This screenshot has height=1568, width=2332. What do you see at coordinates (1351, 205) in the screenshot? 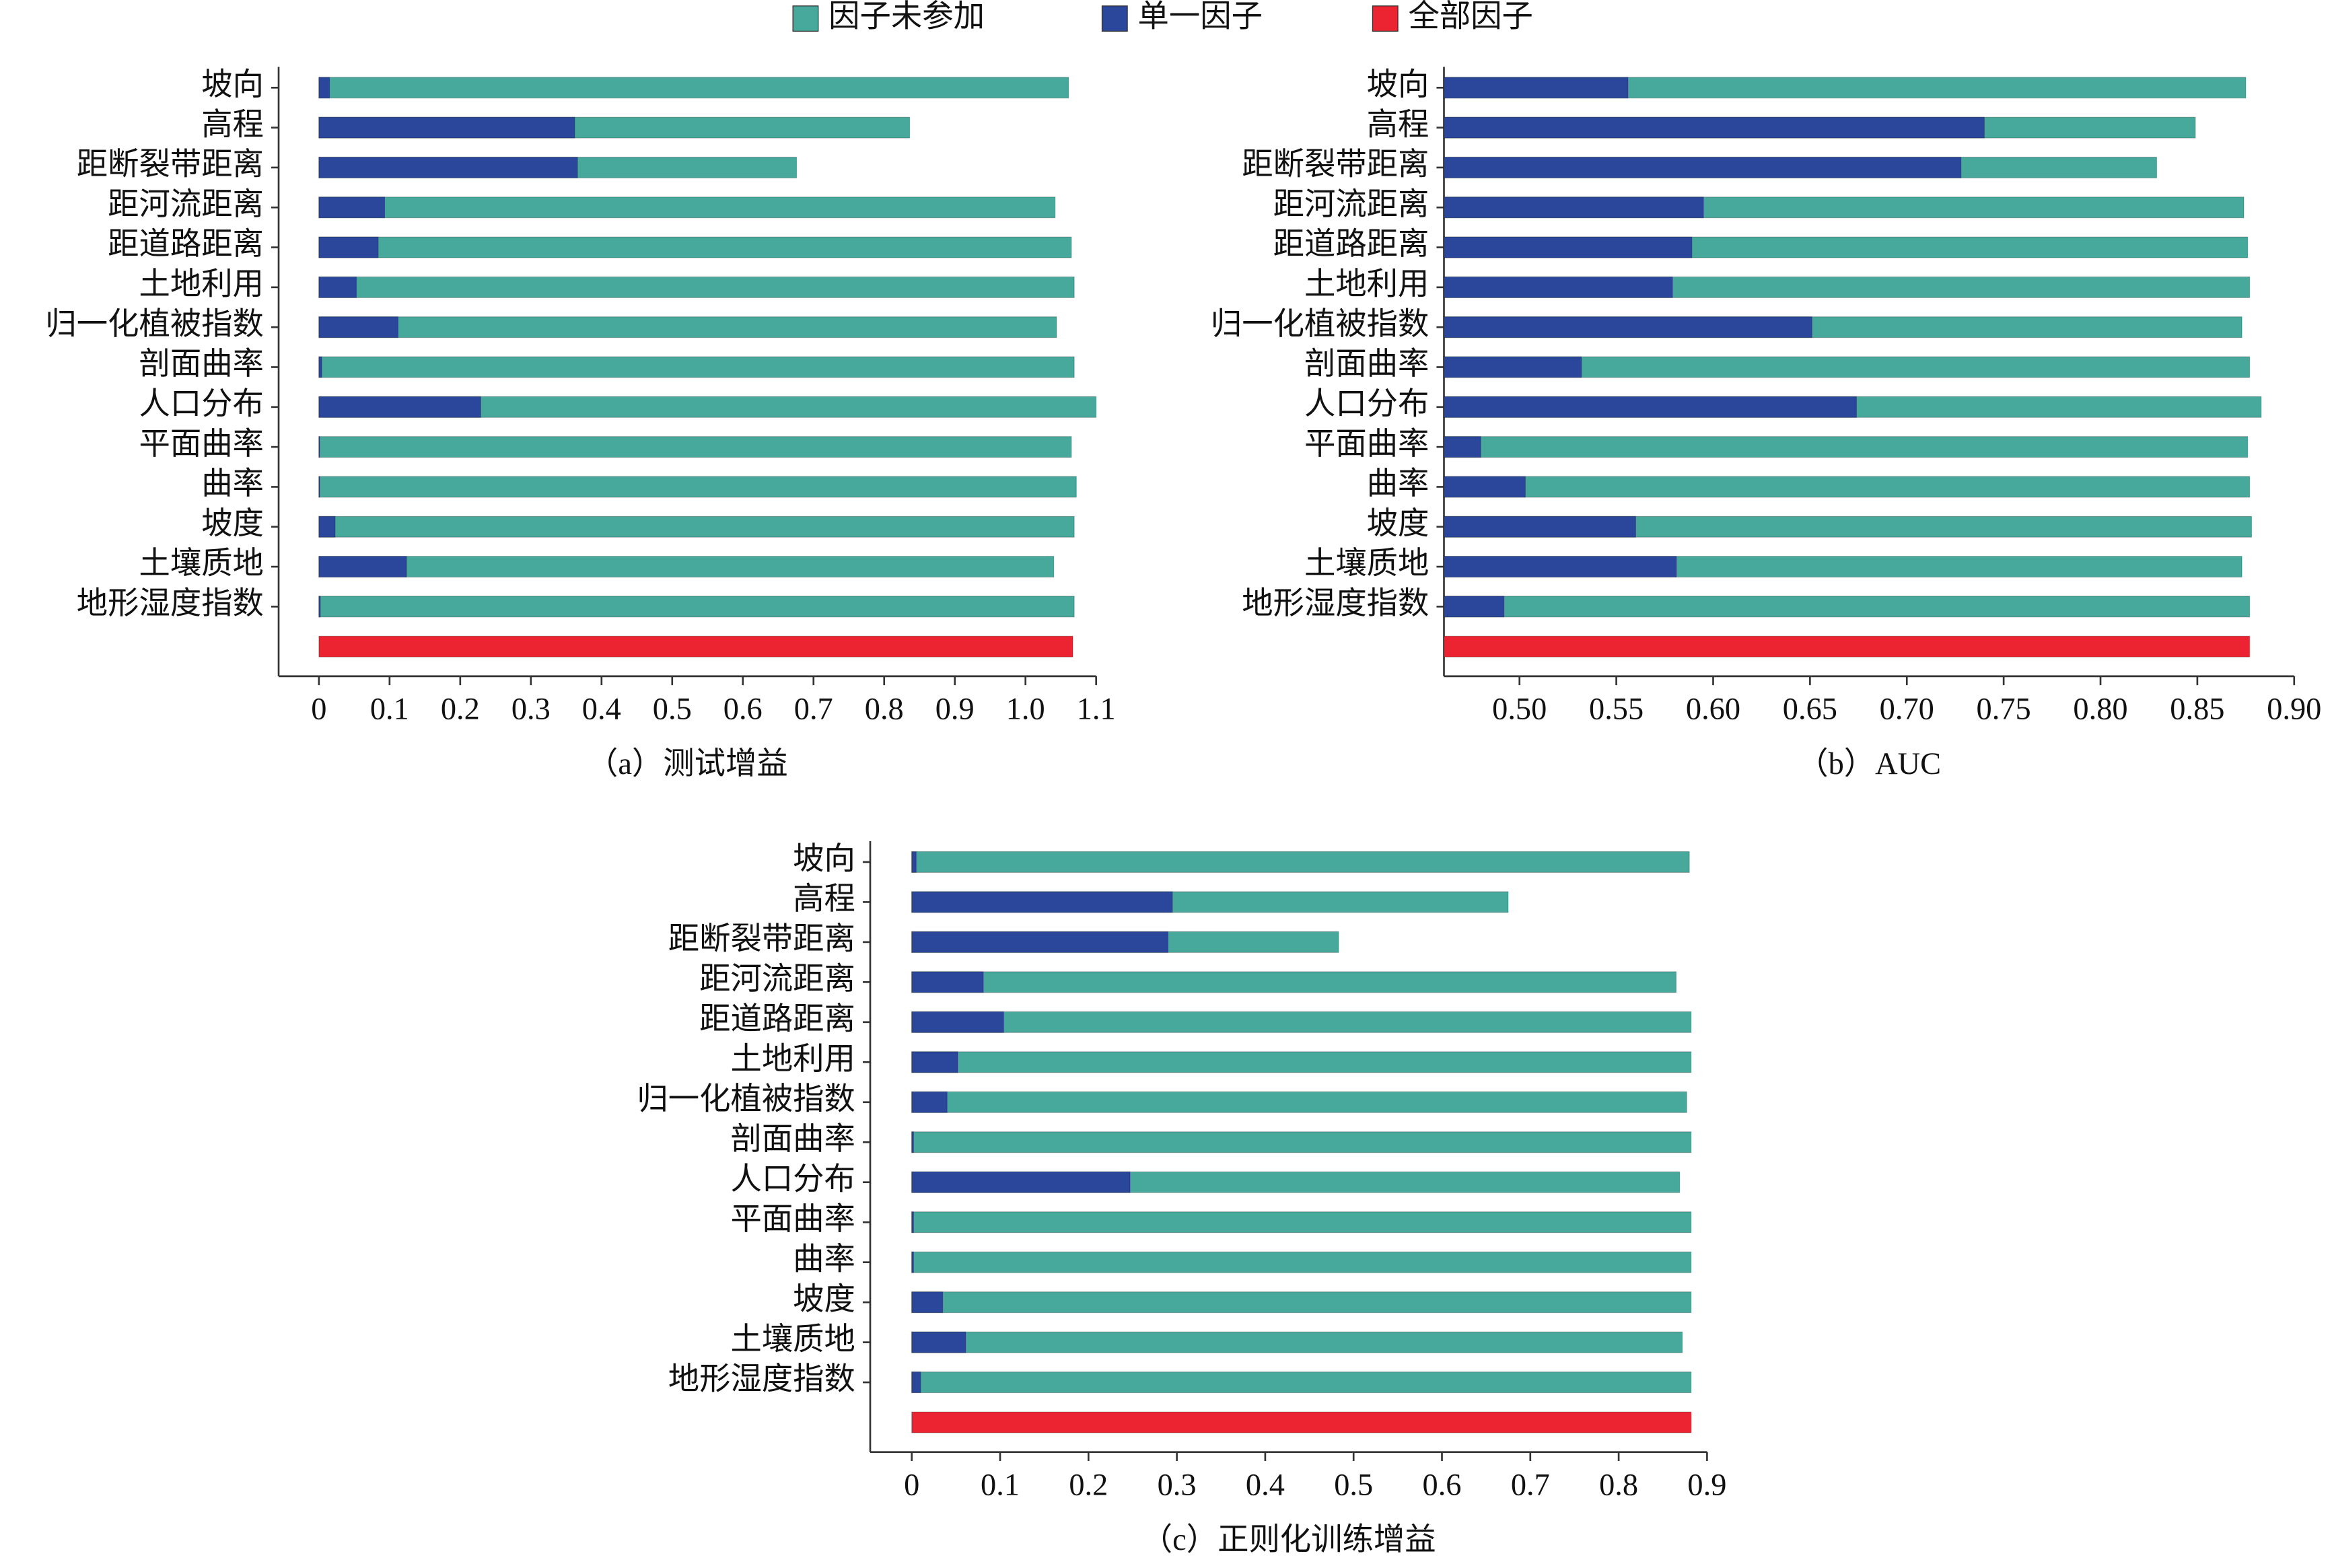
I see `y-tick-label: 距河流距离` at bounding box center [1351, 205].